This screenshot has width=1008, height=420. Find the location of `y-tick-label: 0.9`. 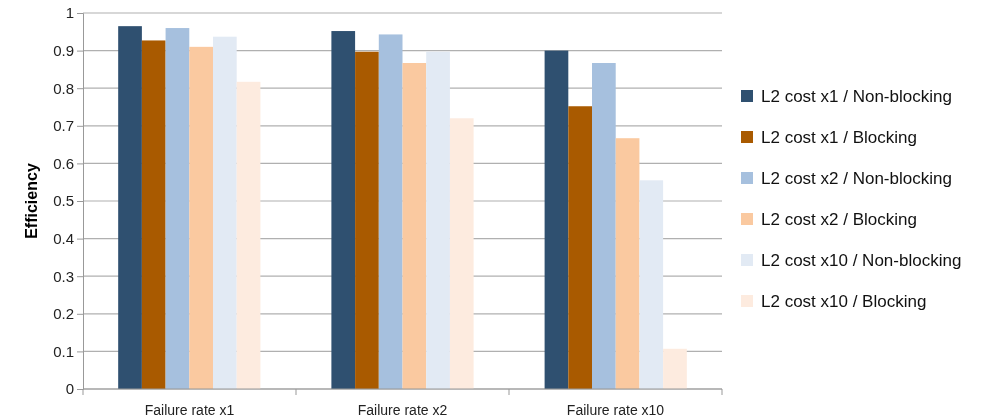

y-tick-label: 0.9 is located at coordinates (63, 50).